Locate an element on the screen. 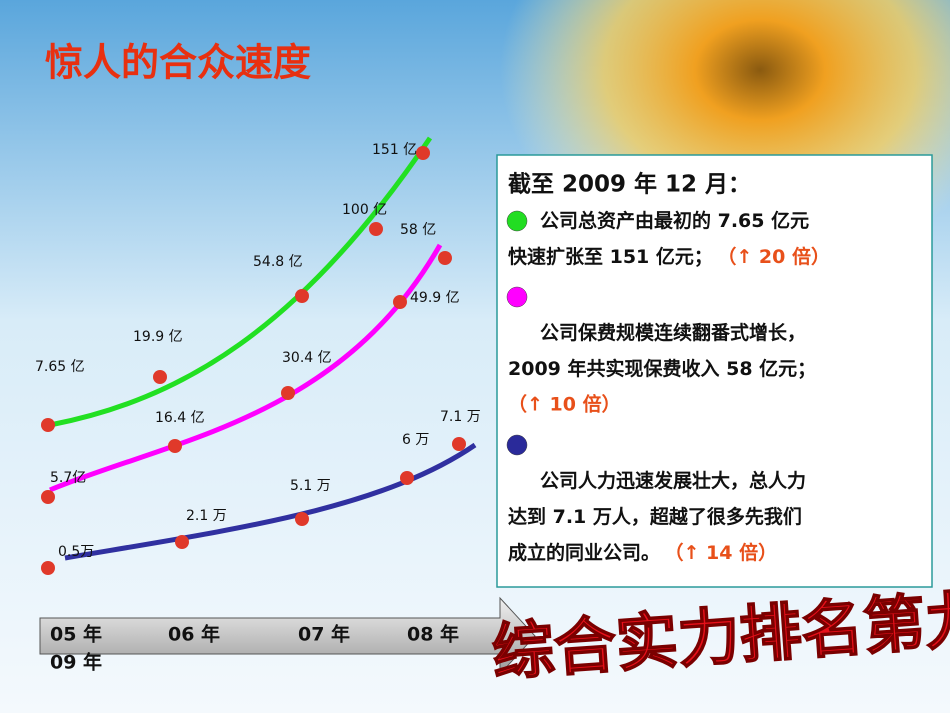 This screenshot has width=950, height=717. value-label: 100 亿 is located at coordinates (364, 210).